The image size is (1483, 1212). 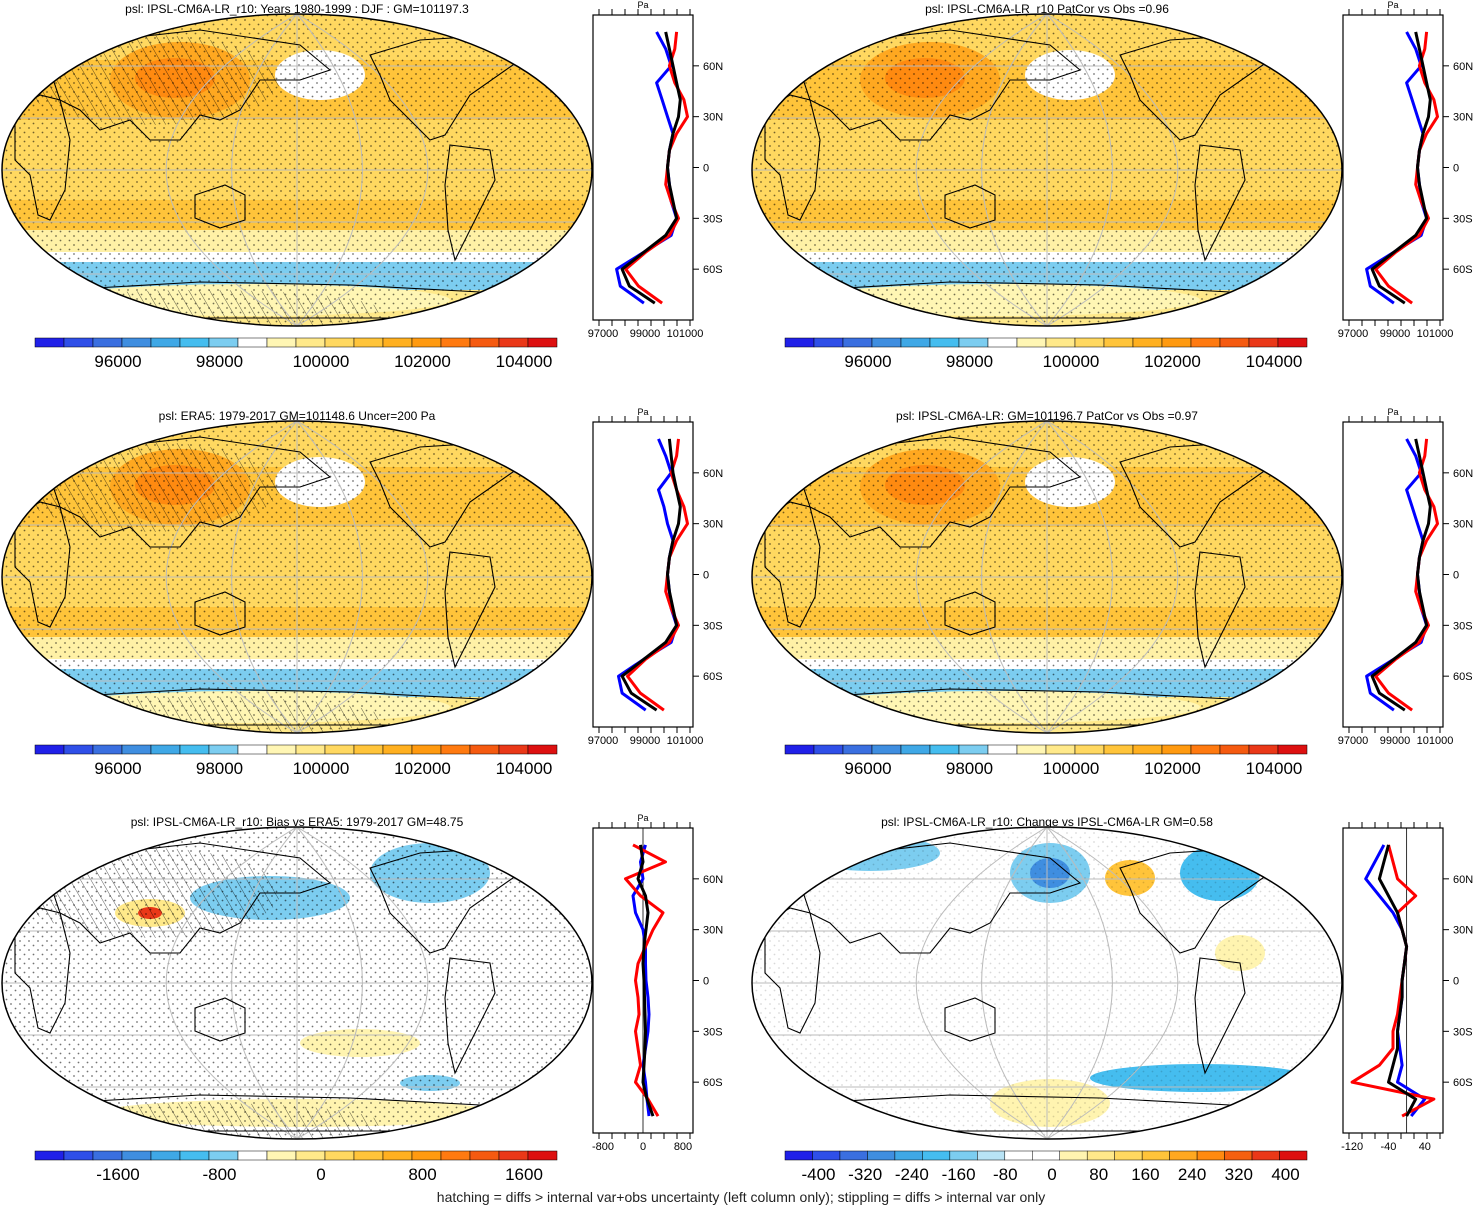 What do you see at coordinates (219, 1174) in the screenshot?
I see `colorbar-label: -800` at bounding box center [219, 1174].